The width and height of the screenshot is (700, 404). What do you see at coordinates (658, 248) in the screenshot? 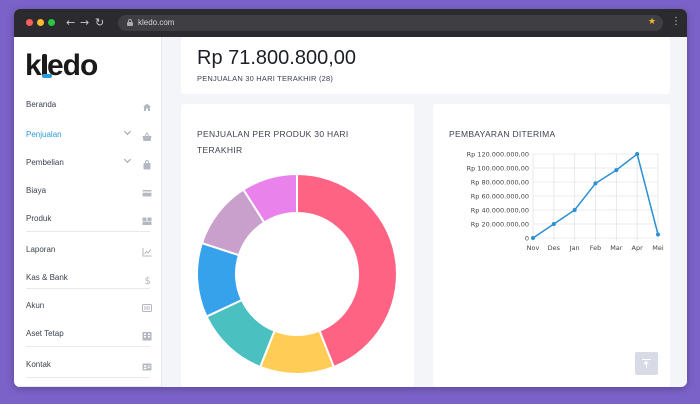
I see `x-tick-label: Mei` at bounding box center [658, 248].